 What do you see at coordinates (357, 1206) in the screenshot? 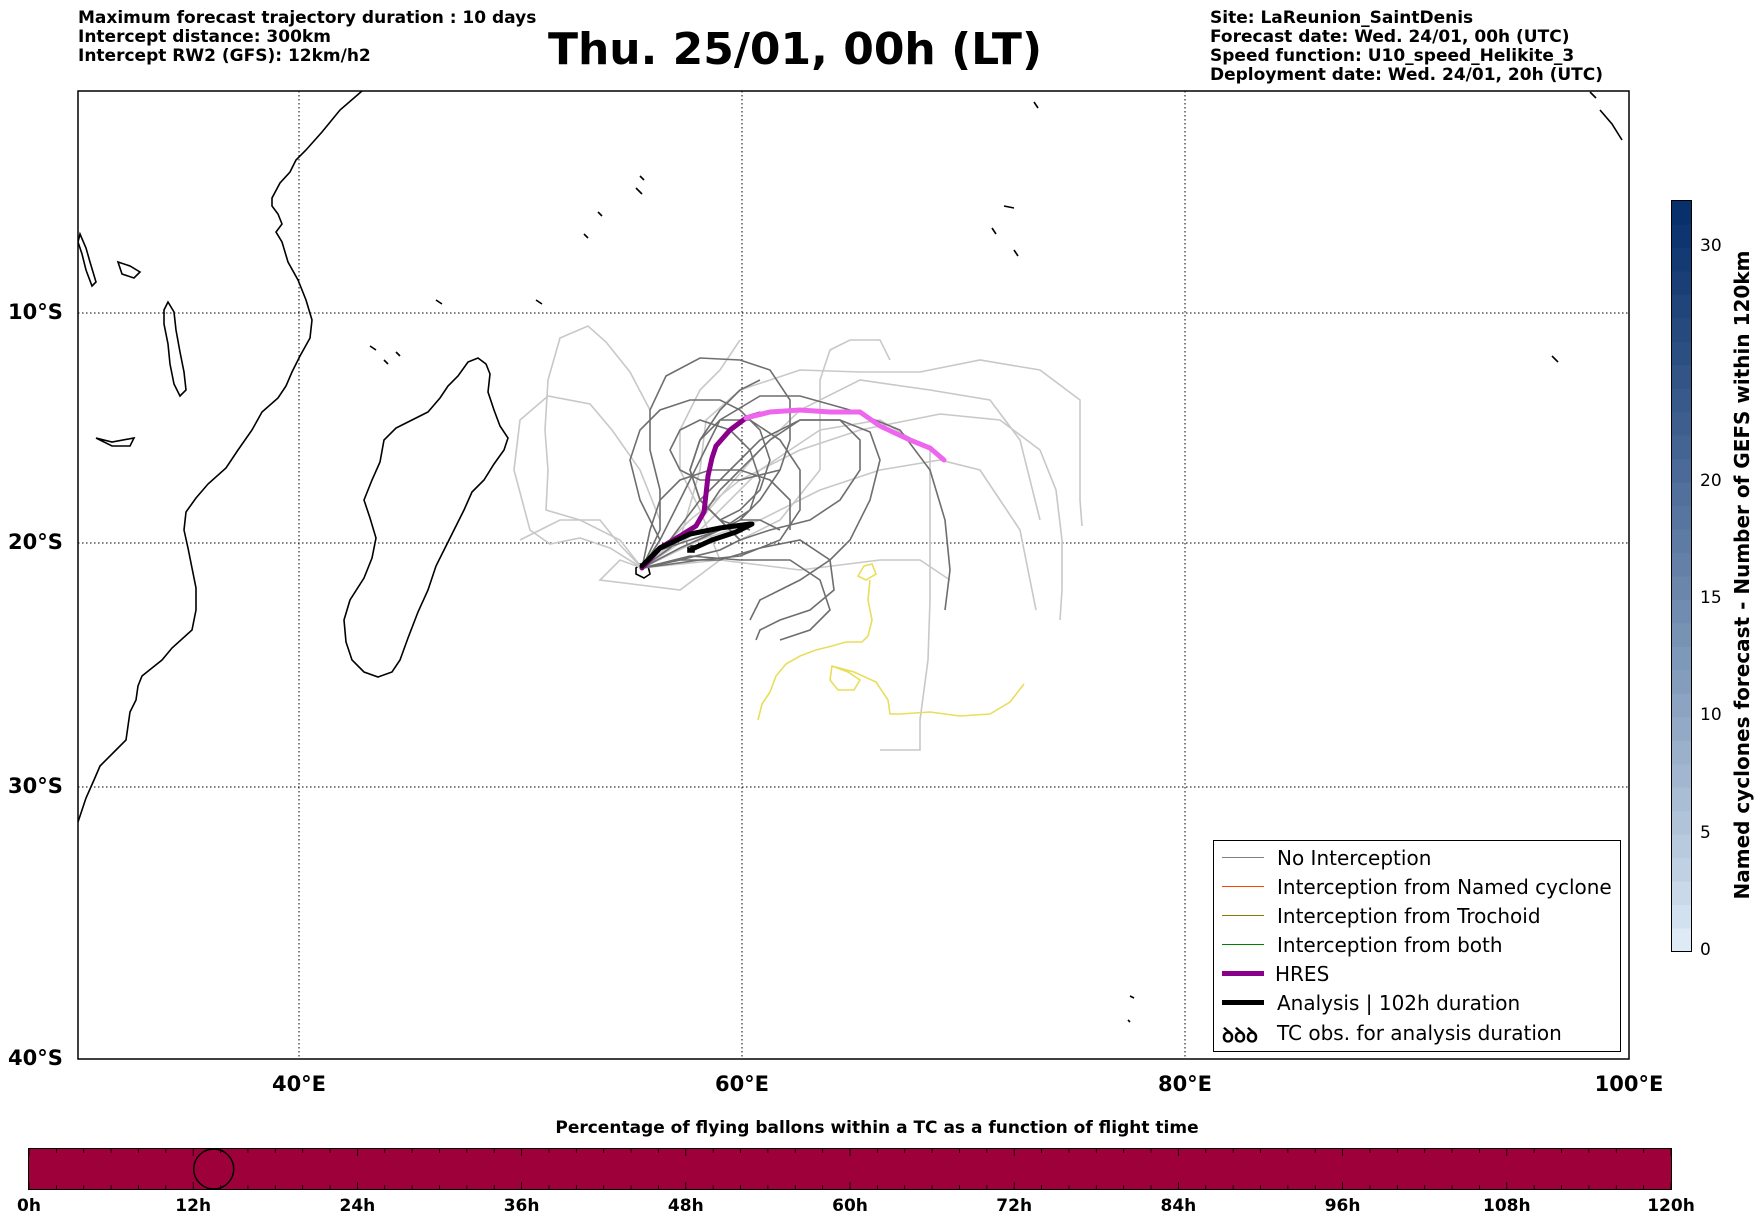
I see `flight-bar-tick-label: 24h` at bounding box center [357, 1206].